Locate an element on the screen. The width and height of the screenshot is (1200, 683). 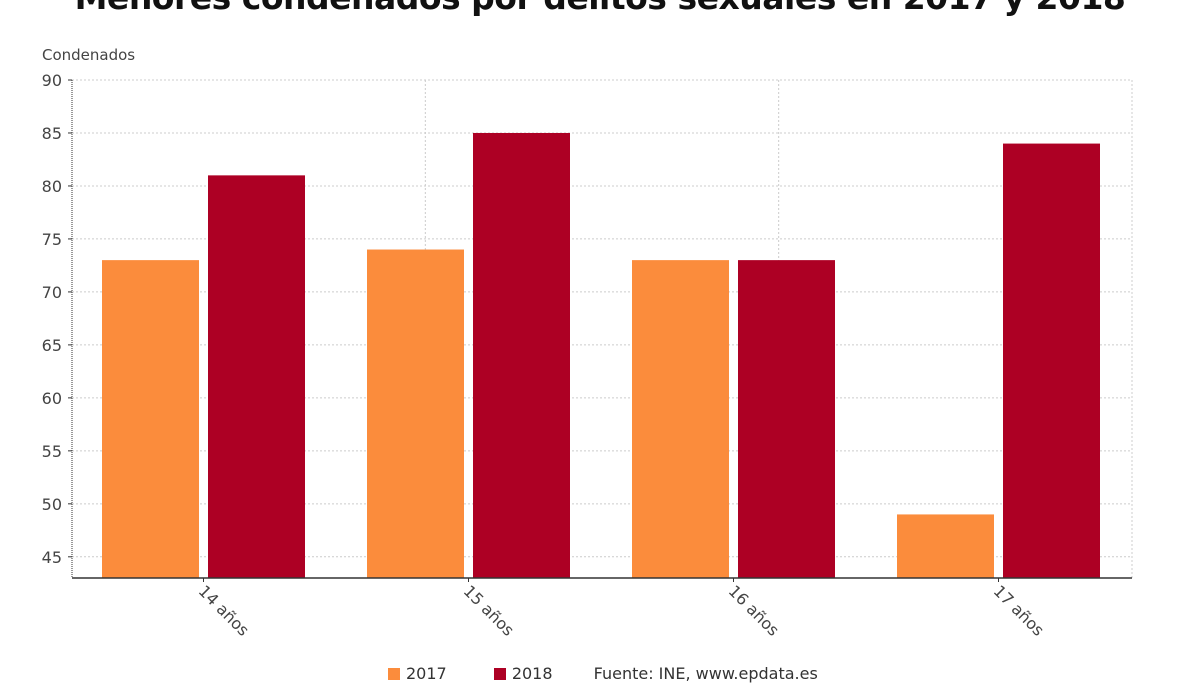
y-tick-label: 45 is located at coordinates (52, 557).